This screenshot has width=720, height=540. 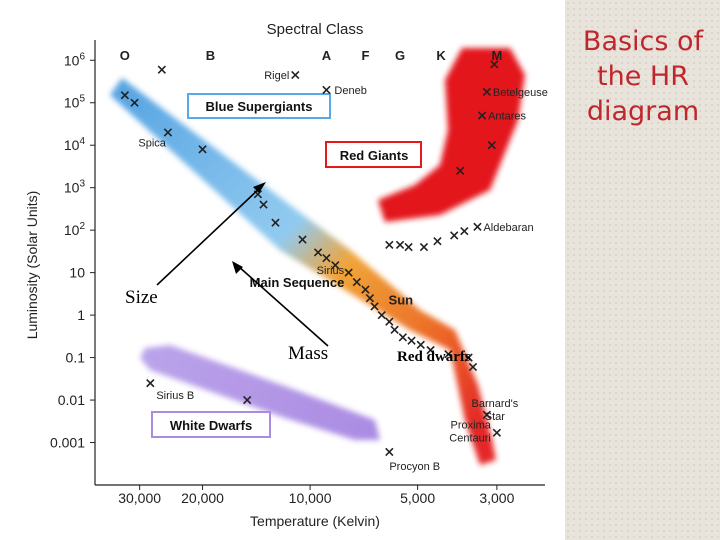 What do you see at coordinates (77, 273) in the screenshot?
I see `y-tick-label: 10` at bounding box center [77, 273].